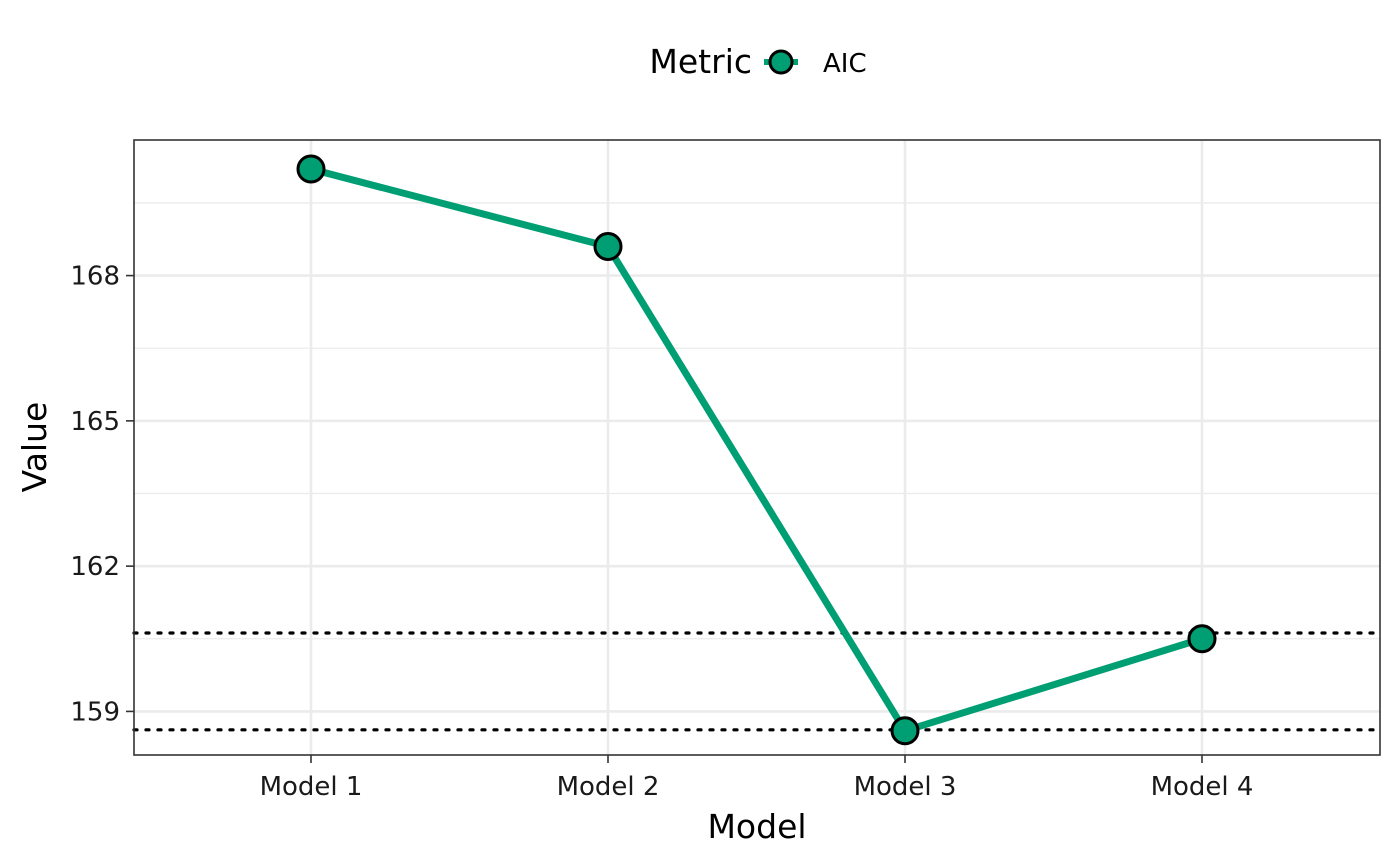 The width and height of the screenshot is (1400, 866). What do you see at coordinates (95, 422) in the screenshot?
I see `y-tick-label: 165` at bounding box center [95, 422].